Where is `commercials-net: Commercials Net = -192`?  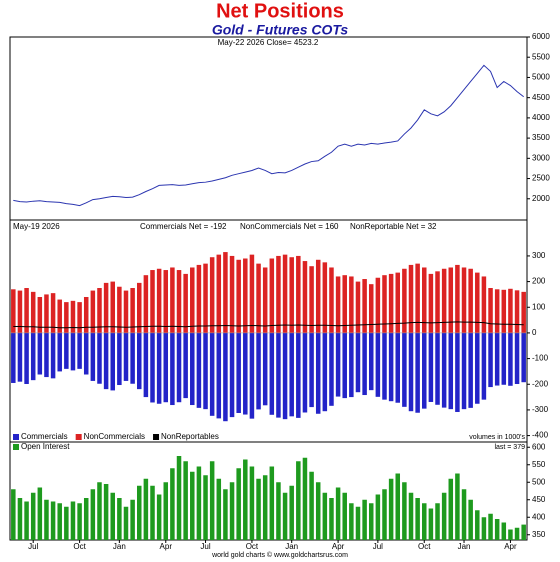
commercials-net: Commercials Net = -192 is located at coordinates (183, 226).